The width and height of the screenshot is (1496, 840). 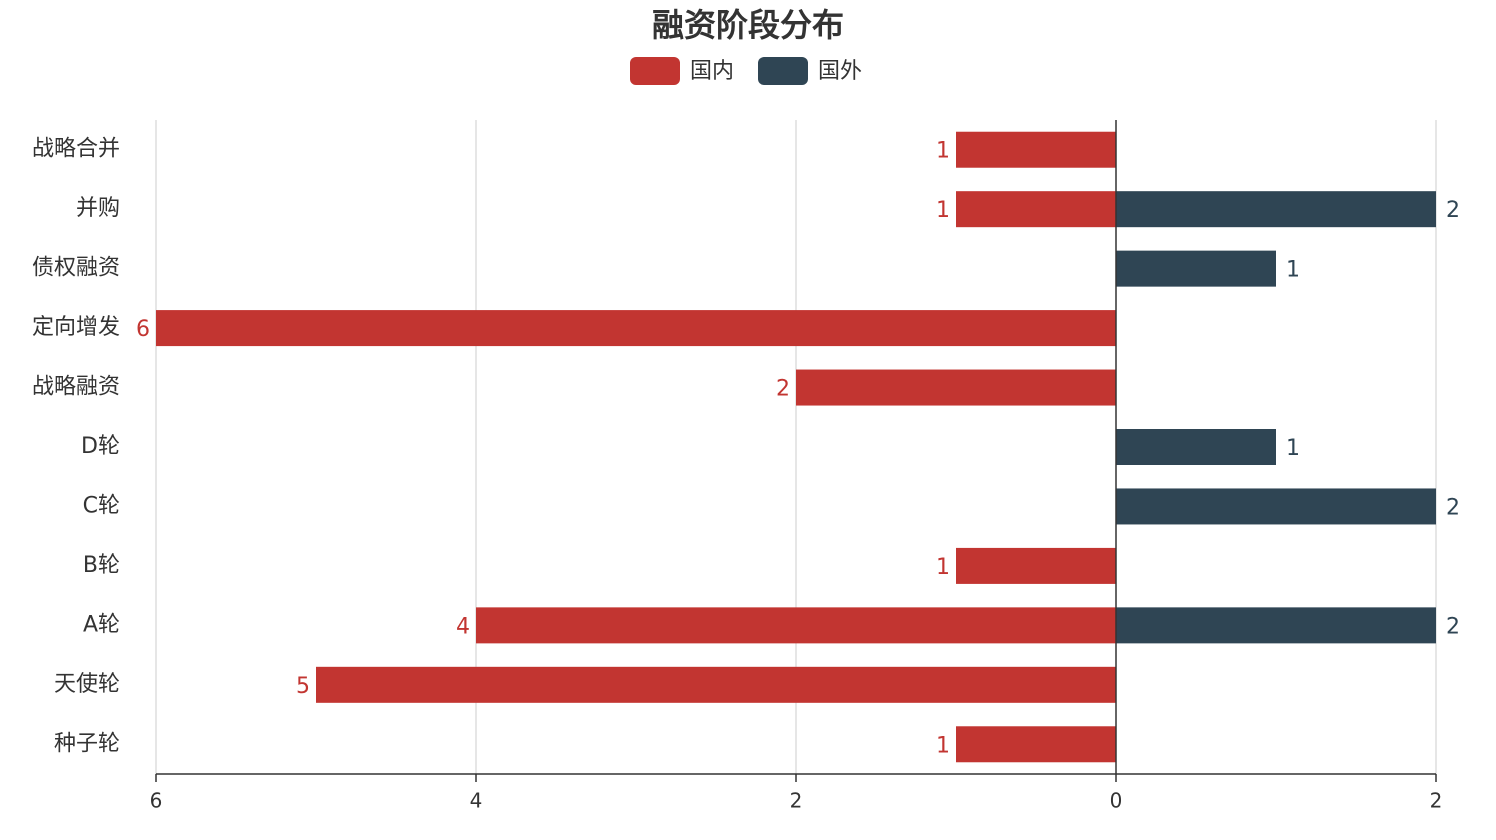 I want to click on data-label: 4, so click(x=463, y=626).